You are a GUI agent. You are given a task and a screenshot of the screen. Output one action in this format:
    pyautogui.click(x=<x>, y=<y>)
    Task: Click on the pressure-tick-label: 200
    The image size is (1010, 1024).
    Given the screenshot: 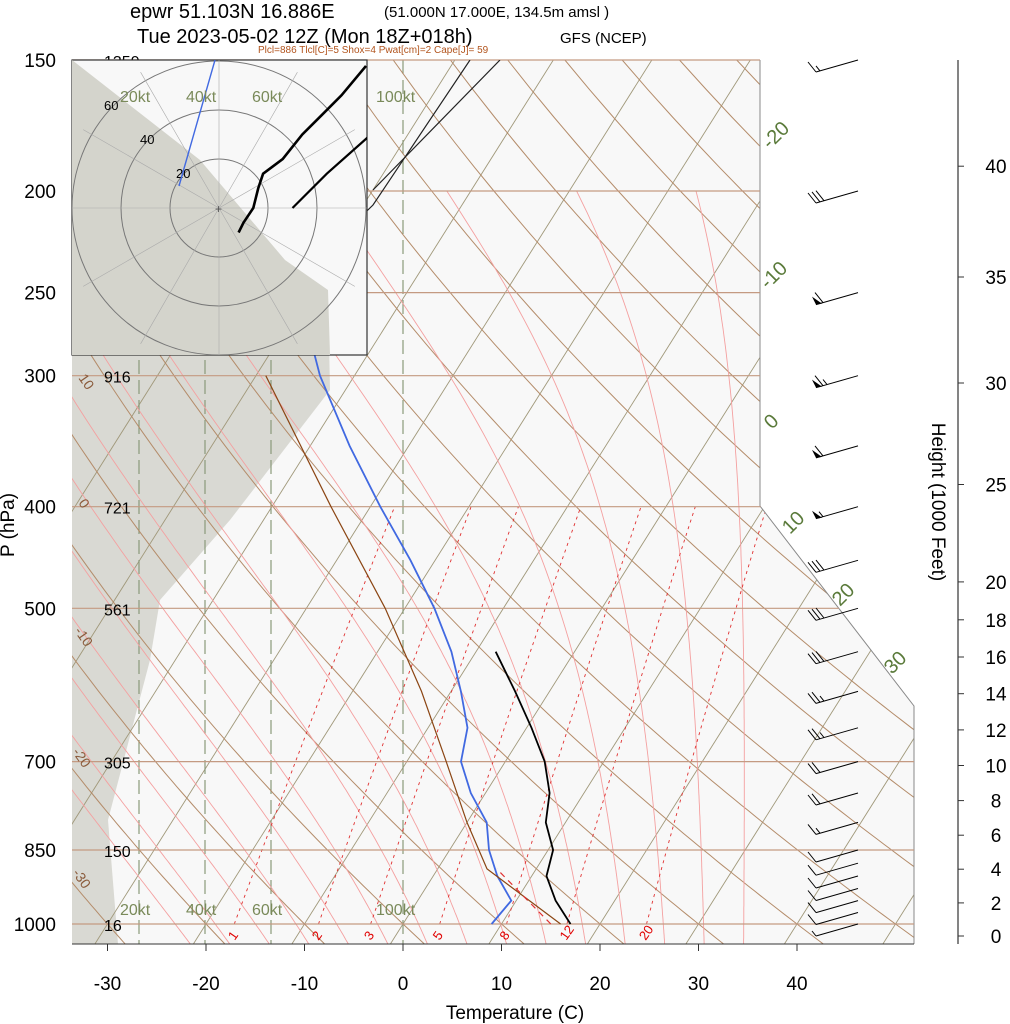 What is the action you would take?
    pyautogui.click(x=40, y=192)
    